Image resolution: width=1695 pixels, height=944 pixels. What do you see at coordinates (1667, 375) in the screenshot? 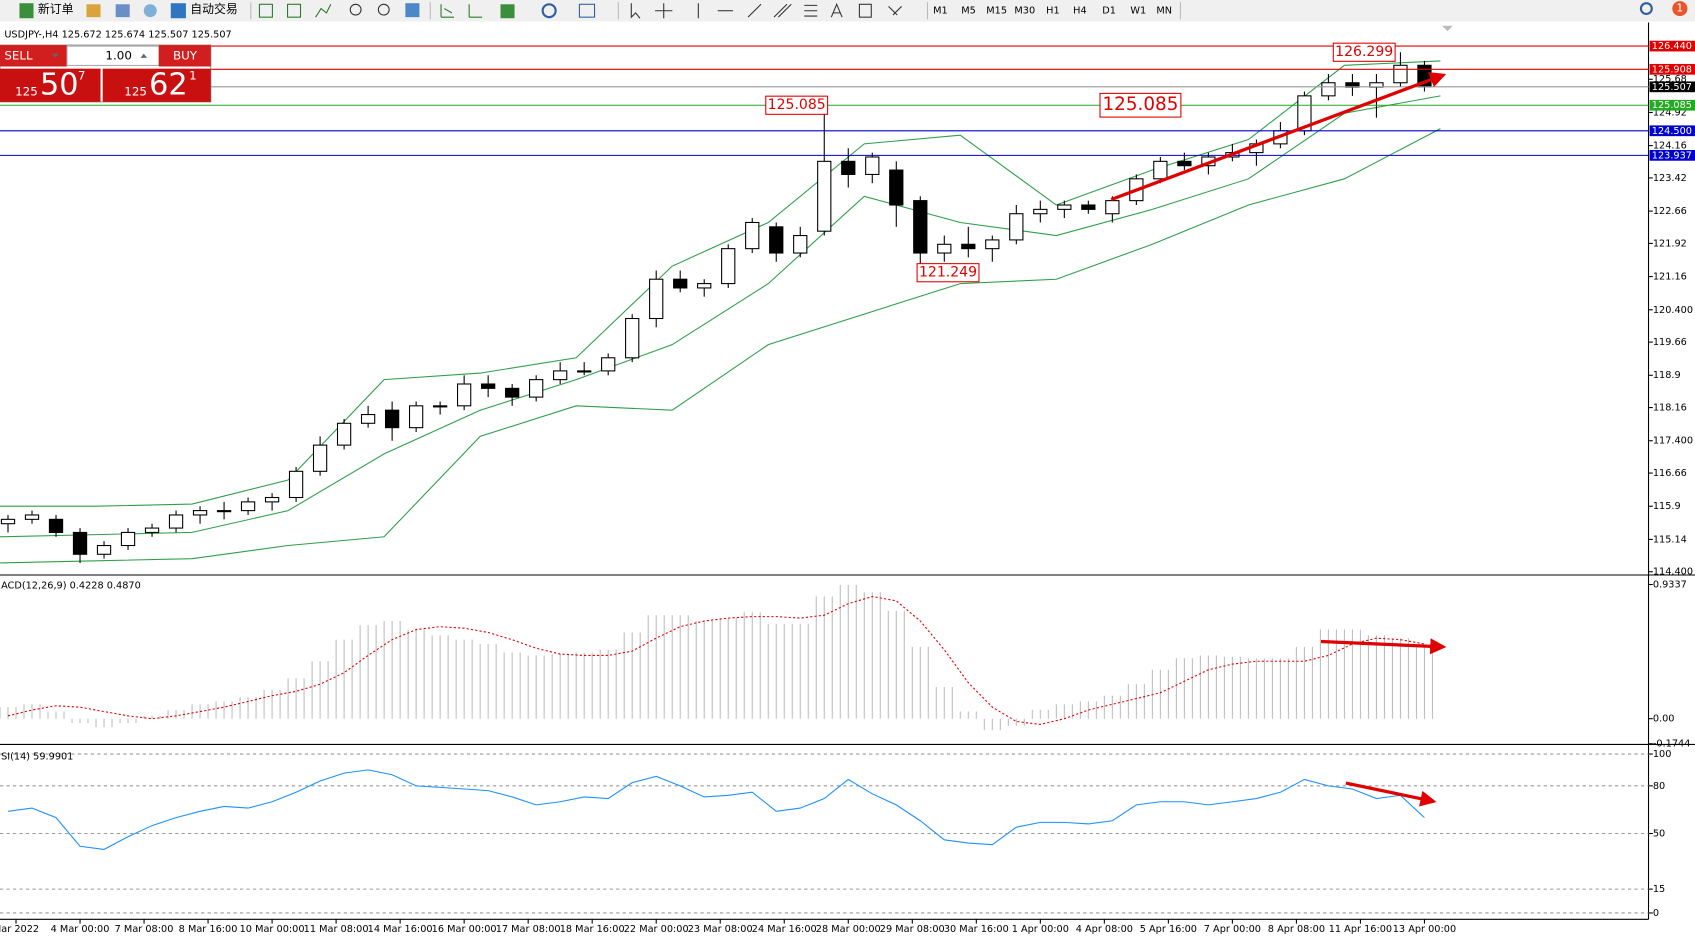
I see `y-tick-label: 118.9` at bounding box center [1667, 375].